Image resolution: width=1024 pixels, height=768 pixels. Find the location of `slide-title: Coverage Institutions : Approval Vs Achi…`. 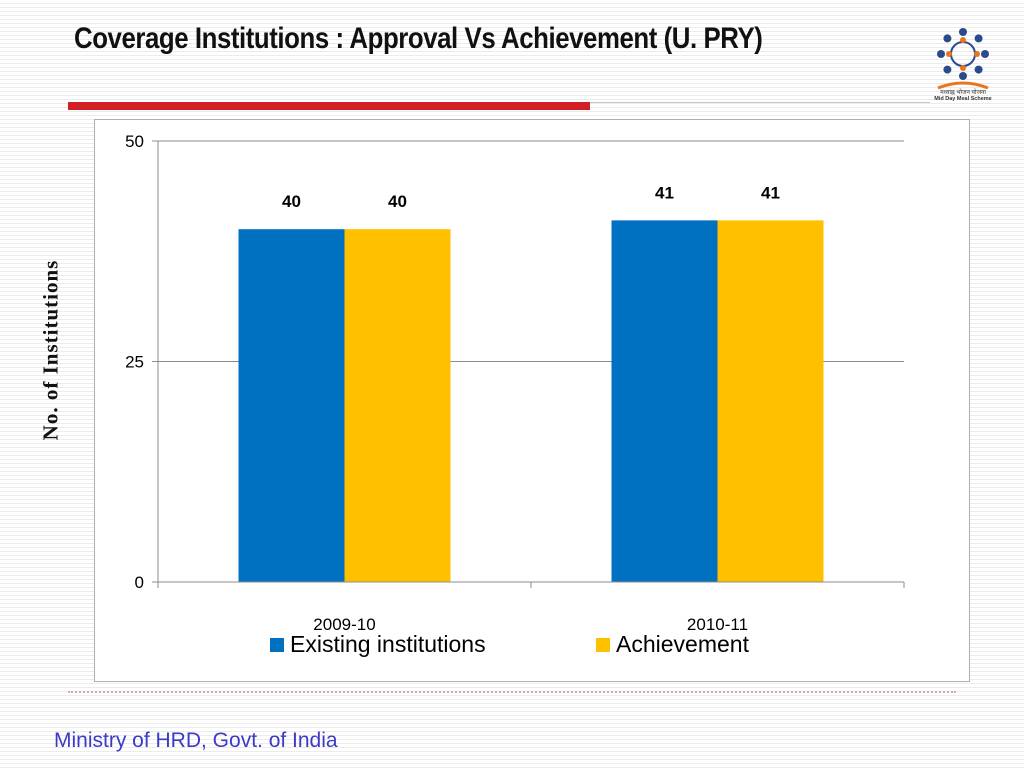

slide-title: Coverage Institutions : Approval Vs Achi… is located at coordinates (418, 38).